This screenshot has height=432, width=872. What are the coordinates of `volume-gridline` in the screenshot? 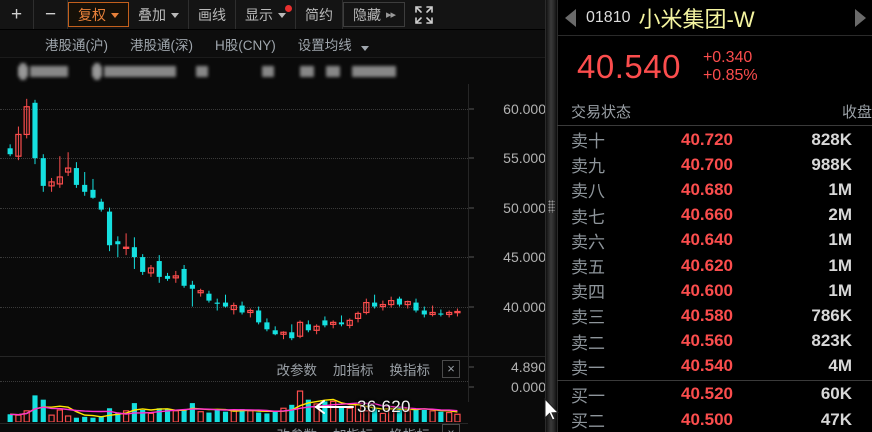 It's located at (234, 381).